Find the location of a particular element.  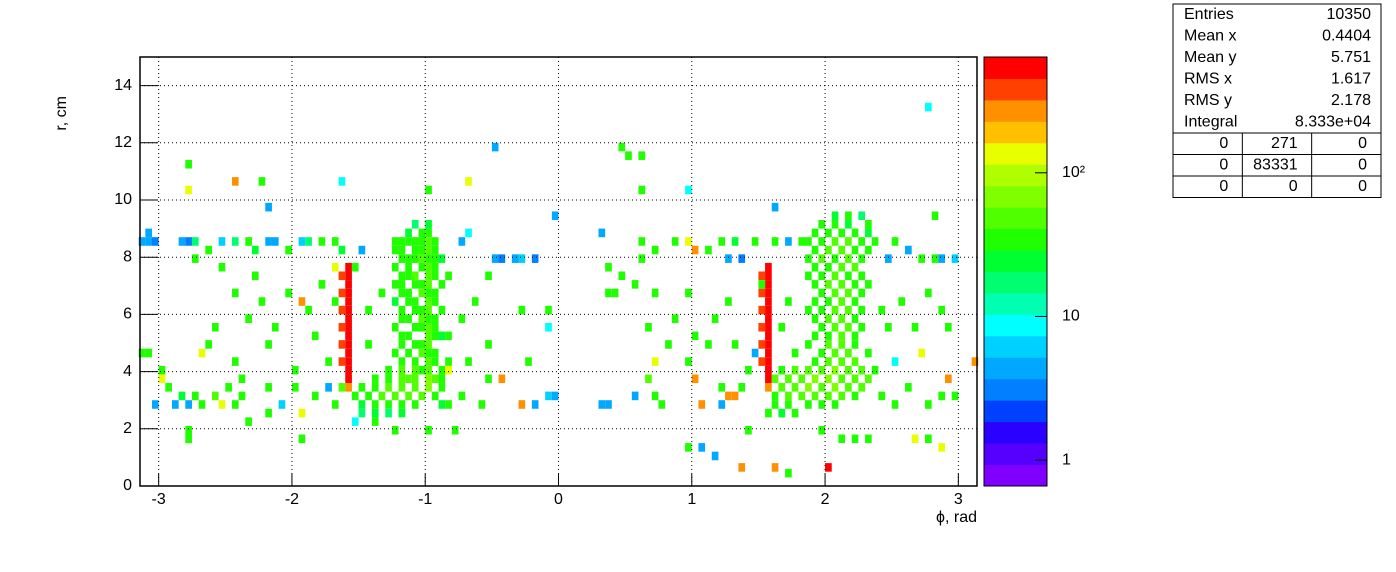

y-tick-label: 8 is located at coordinates (127, 256).